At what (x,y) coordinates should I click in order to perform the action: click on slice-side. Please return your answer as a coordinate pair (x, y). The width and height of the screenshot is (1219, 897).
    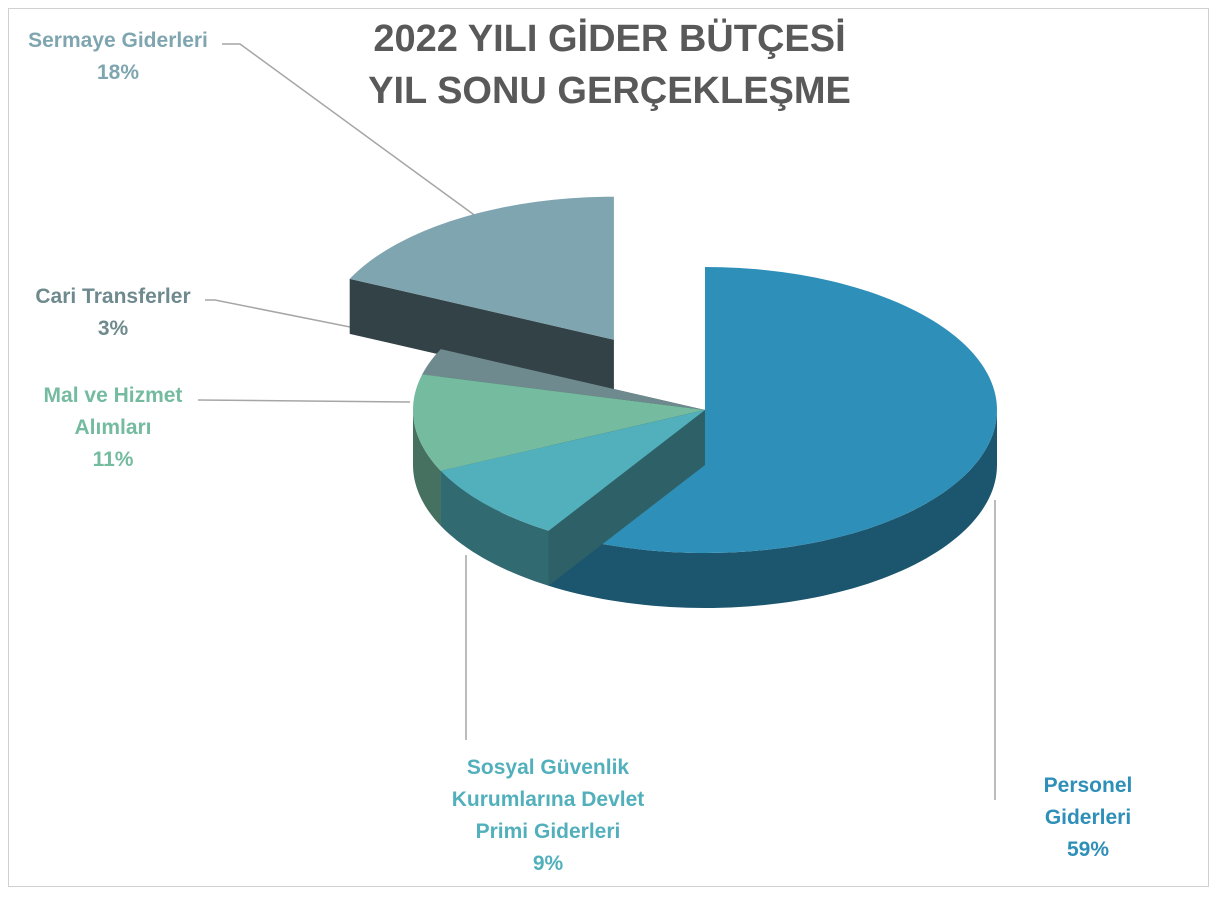
    Looking at the image, I should click on (481, 336).